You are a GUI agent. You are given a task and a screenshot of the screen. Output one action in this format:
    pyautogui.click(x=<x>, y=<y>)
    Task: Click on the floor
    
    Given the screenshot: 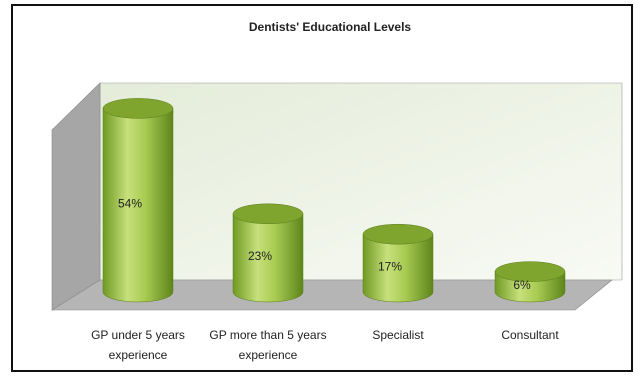 What is the action you would take?
    pyautogui.click(x=331, y=295)
    